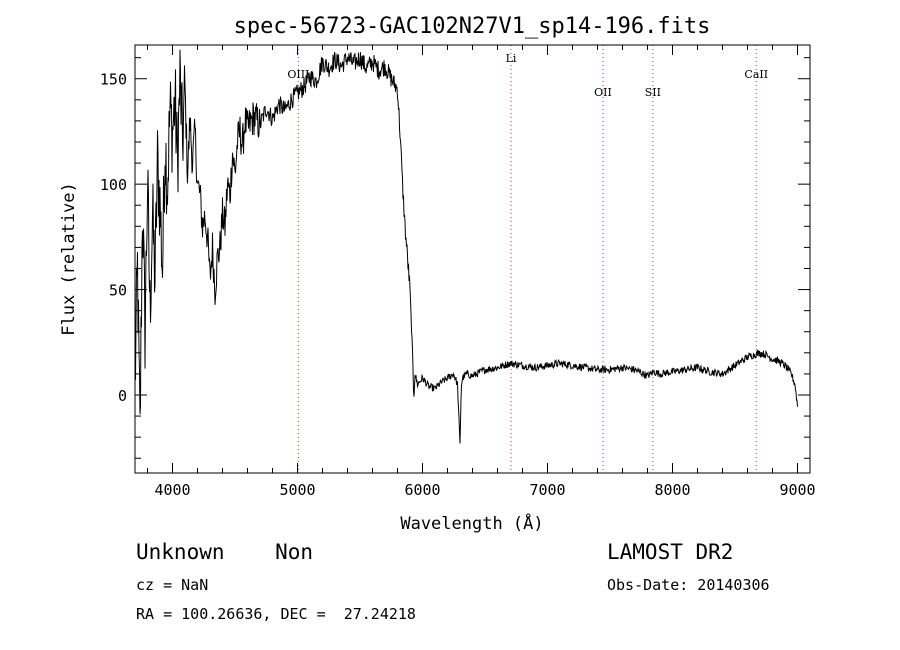  Describe the element at coordinates (225, 552) in the screenshot. I see `spectral-class-text: Unknown Non` at that location.